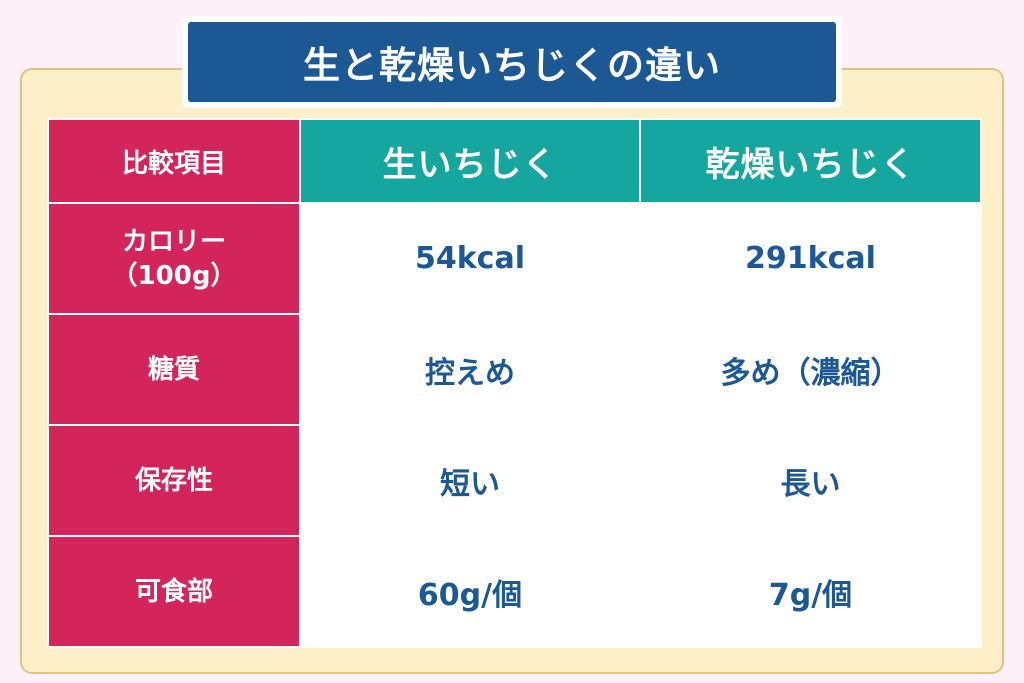  I want to click on row-sublabel-text: （100g）, so click(174, 275).